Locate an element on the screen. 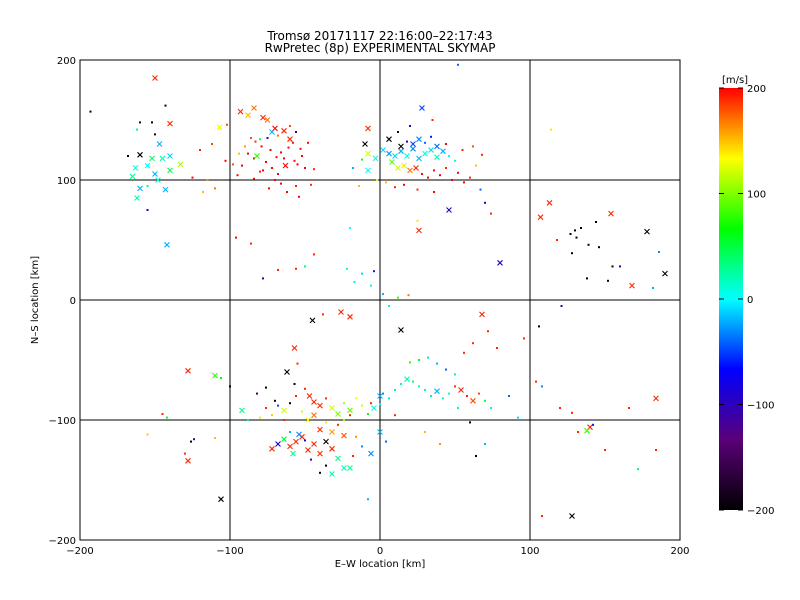  colorbar-unit: [m/s] is located at coordinates (735, 80).